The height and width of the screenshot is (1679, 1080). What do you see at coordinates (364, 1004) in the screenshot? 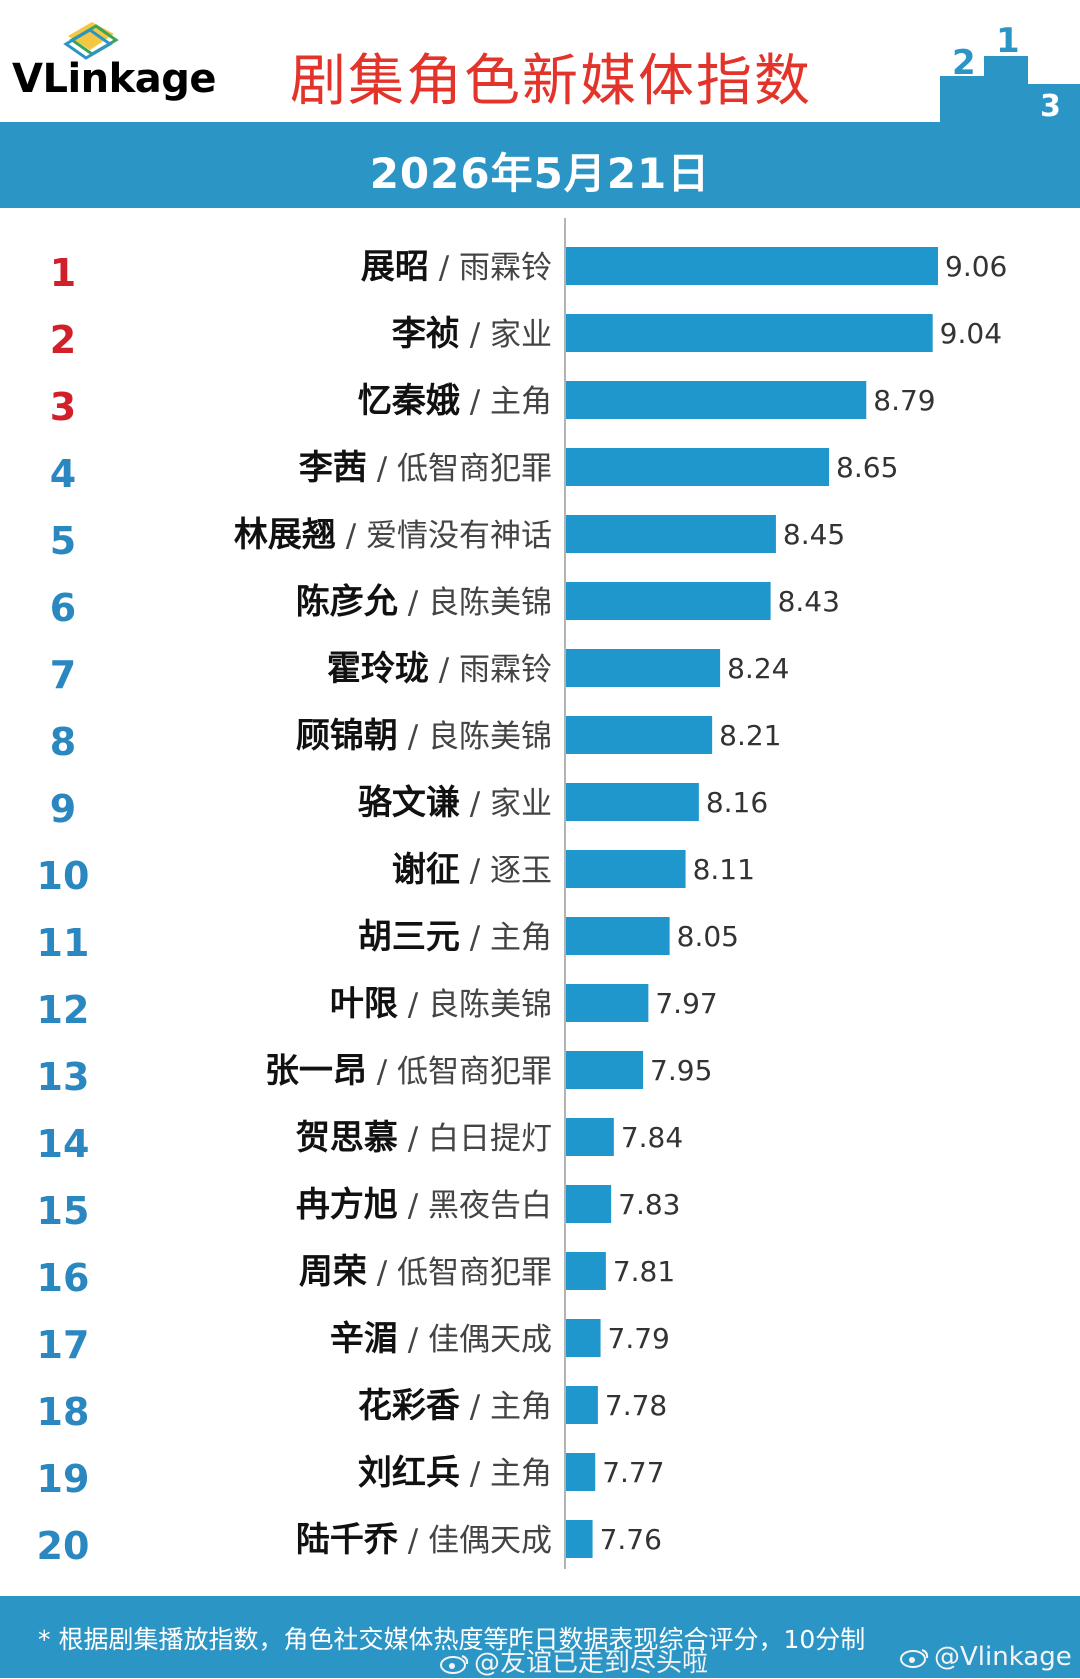
I see `character-name: 叶限` at bounding box center [364, 1004].